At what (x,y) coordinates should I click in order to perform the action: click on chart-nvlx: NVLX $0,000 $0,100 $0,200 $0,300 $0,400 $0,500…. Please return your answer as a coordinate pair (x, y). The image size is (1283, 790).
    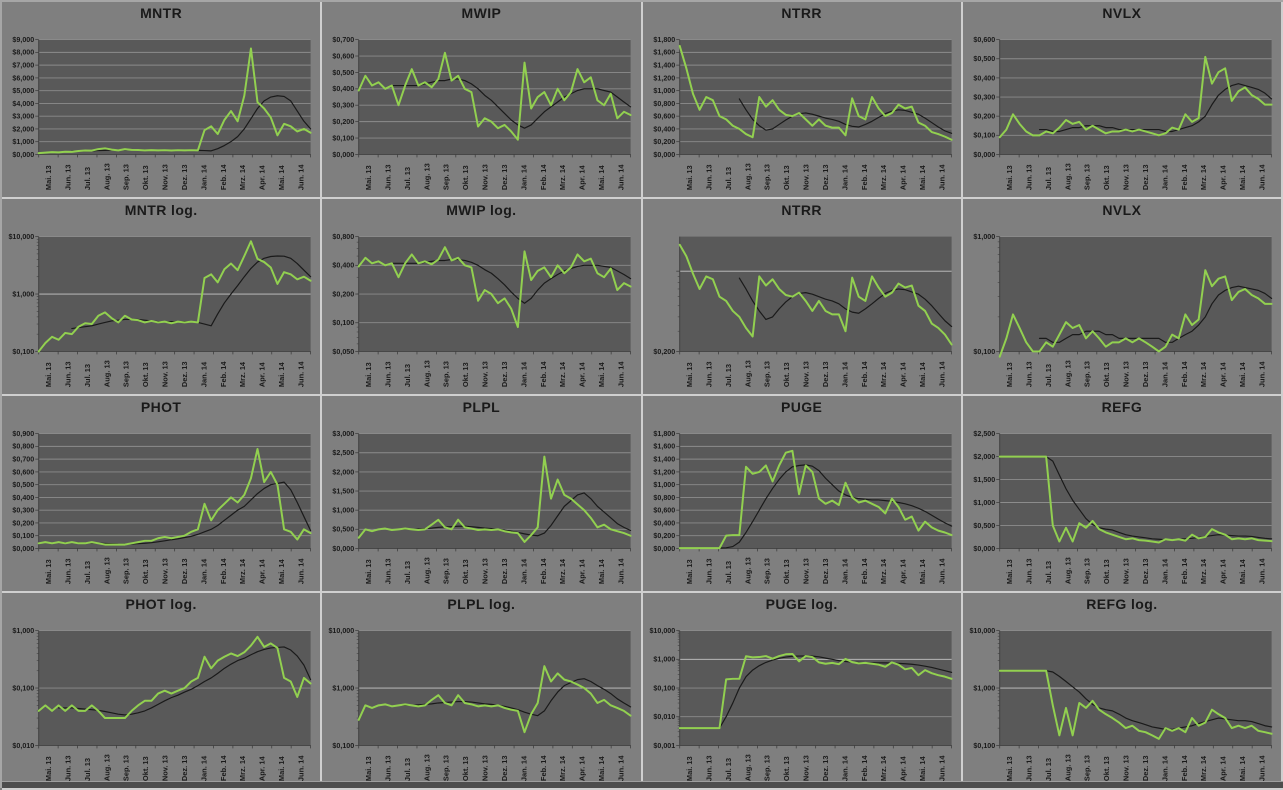
    Looking at the image, I should click on (1122, 100).